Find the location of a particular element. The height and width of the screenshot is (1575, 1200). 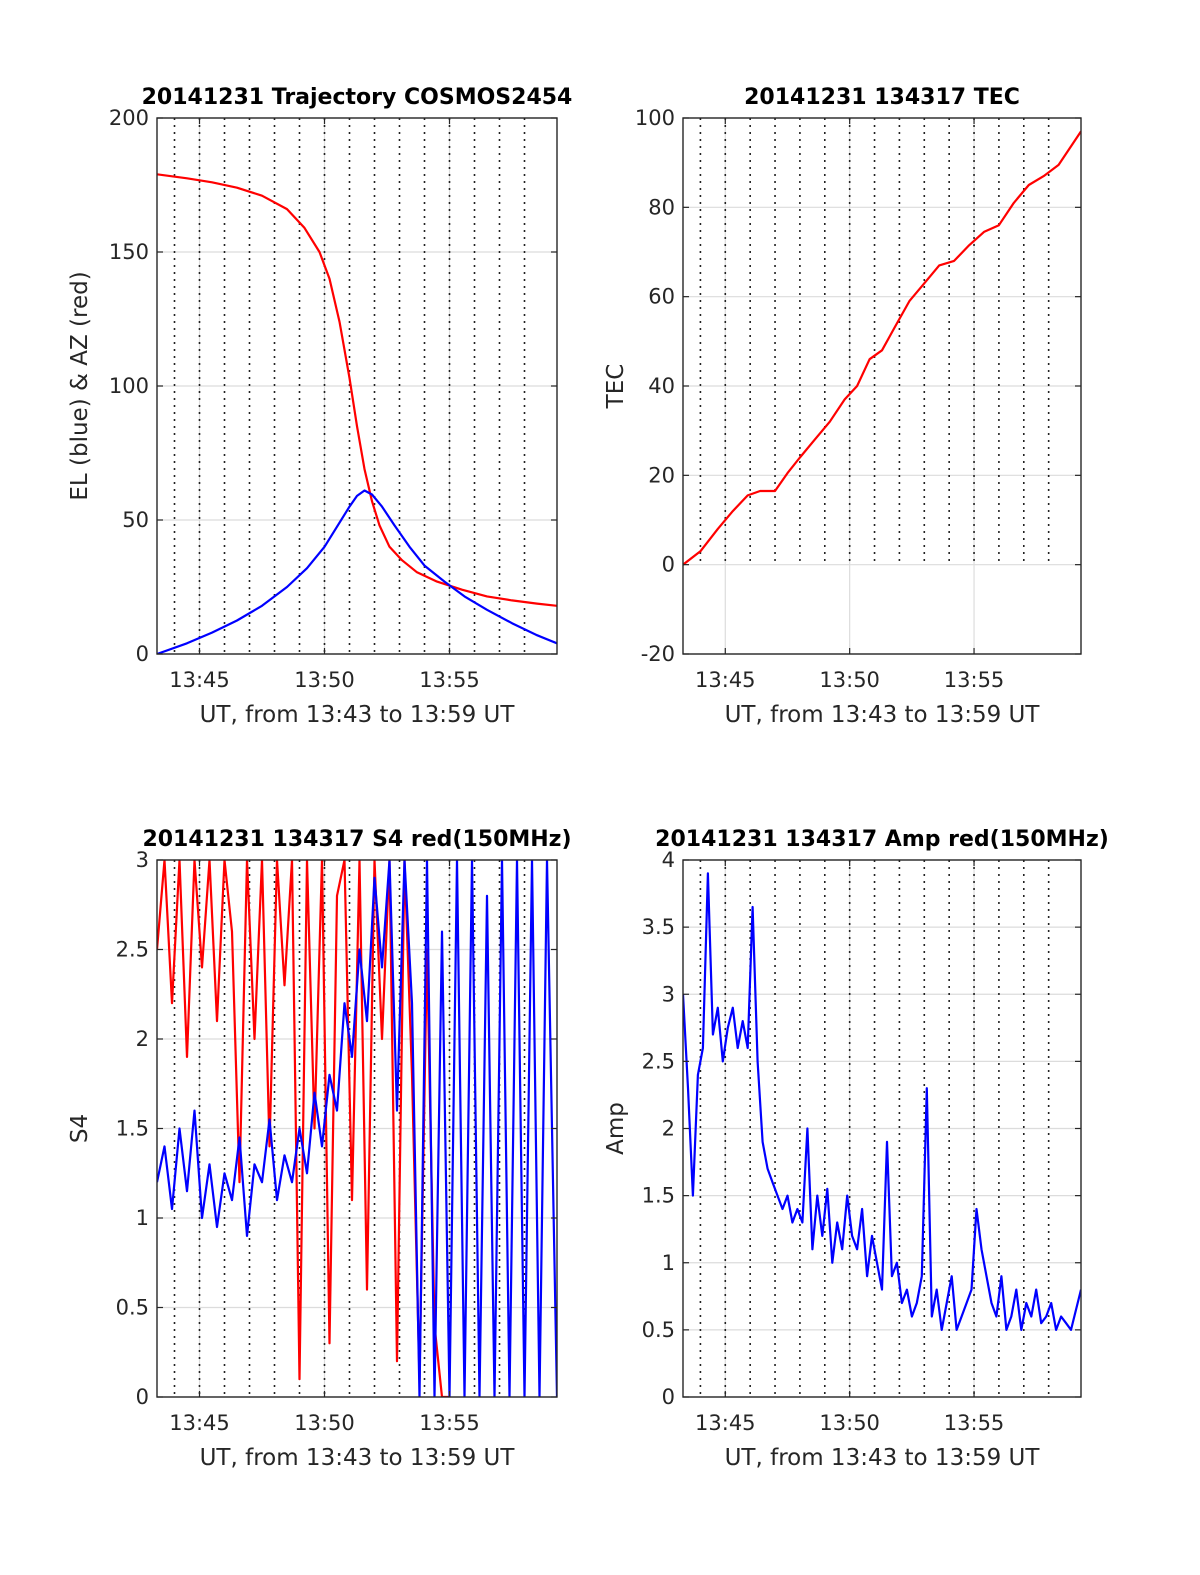

y-tick-label: 4 is located at coordinates (668, 860).